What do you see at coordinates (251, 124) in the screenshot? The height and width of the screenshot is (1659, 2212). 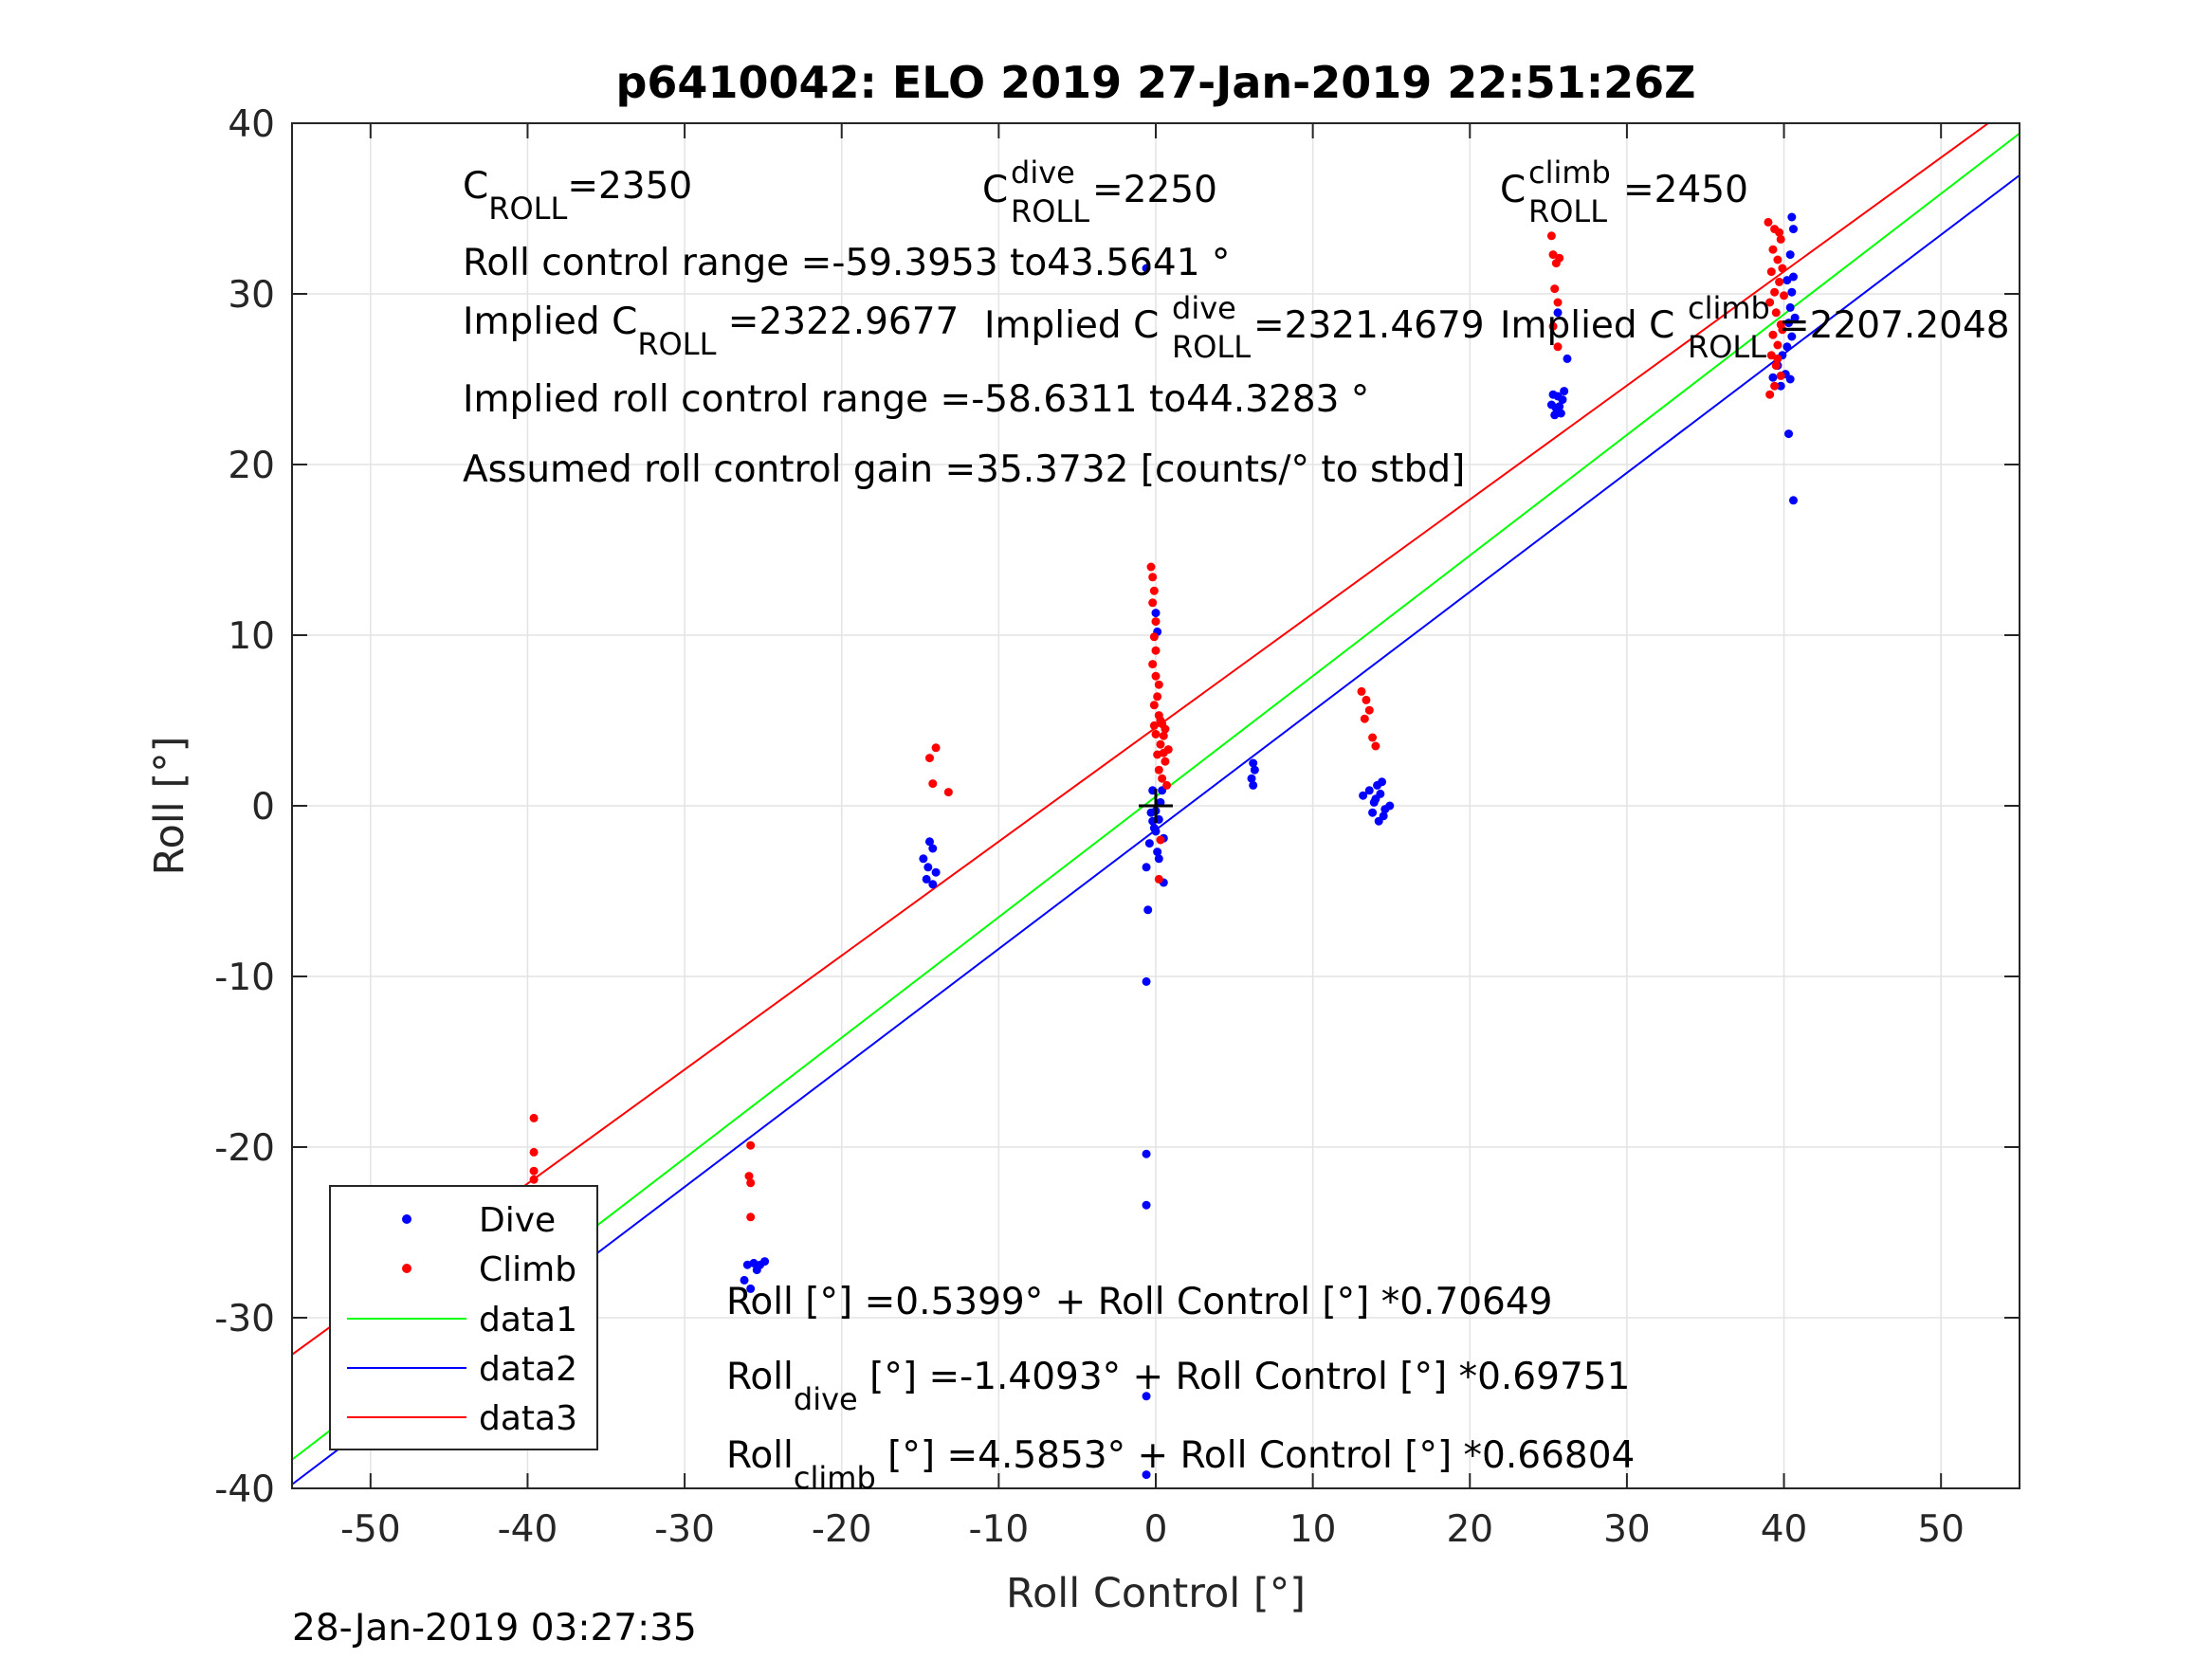 I see `y-tick-label: 40` at bounding box center [251, 124].